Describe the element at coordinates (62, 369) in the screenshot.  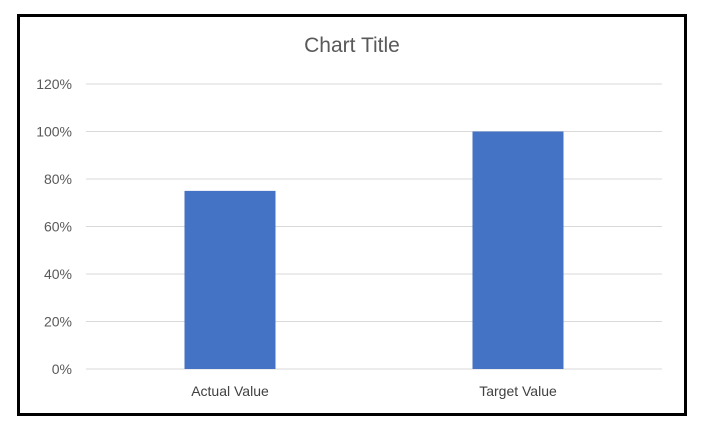
I see `y-tick-label: 0%` at that location.